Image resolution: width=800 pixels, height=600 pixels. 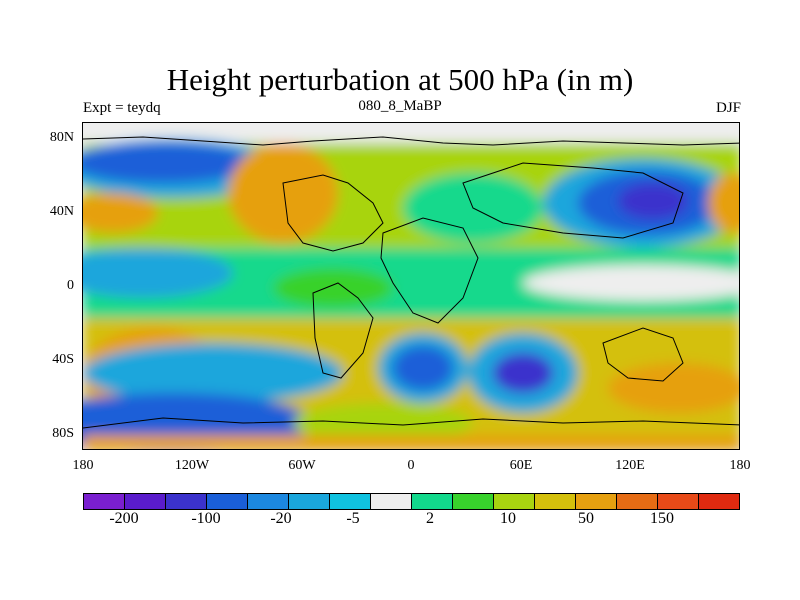 I want to click on y-tick-label: 80N, so click(x=61, y=137).